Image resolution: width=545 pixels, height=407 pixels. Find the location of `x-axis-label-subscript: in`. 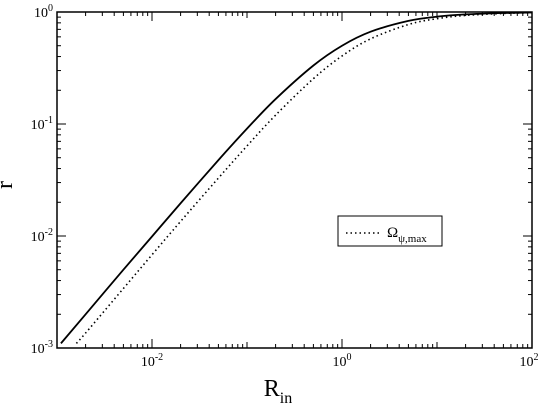

x-axis-label-subscript: in is located at coordinates (286, 398).